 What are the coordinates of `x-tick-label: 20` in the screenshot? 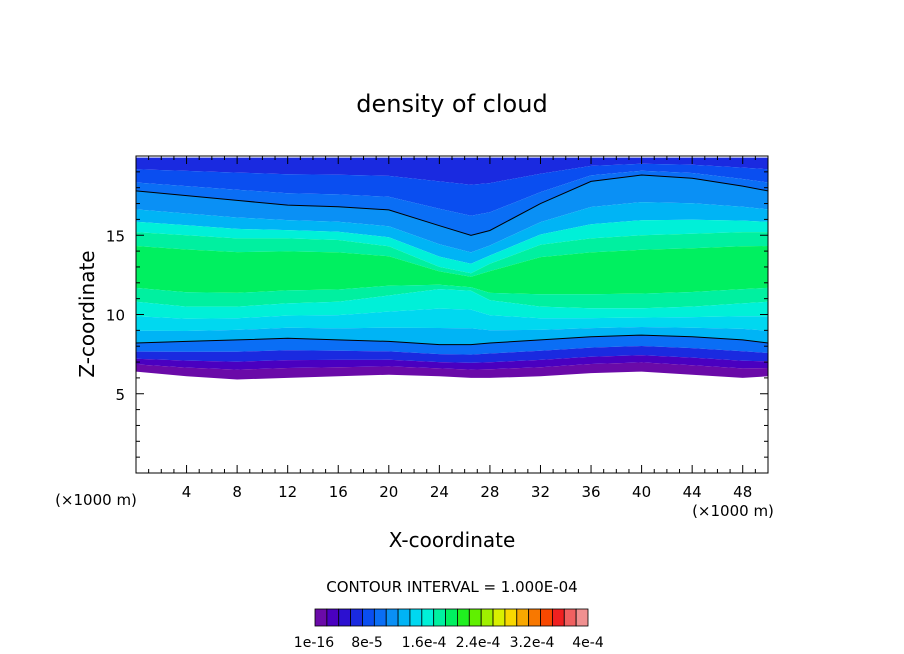 It's located at (388, 492).